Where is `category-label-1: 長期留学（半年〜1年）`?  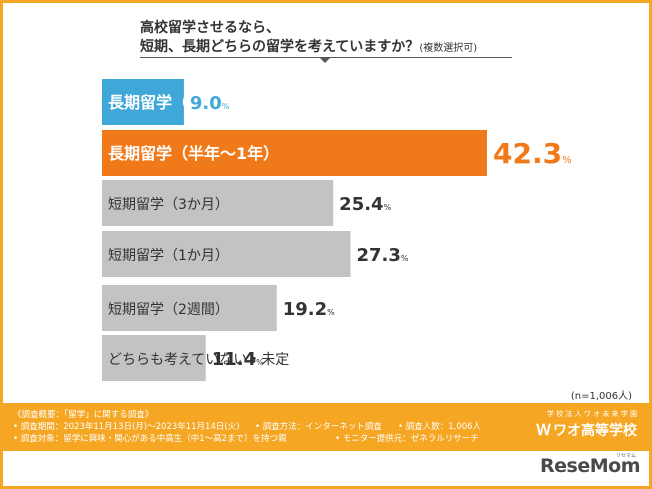 category-label-1: 長期留学（半年〜1年） is located at coordinates (193, 153).